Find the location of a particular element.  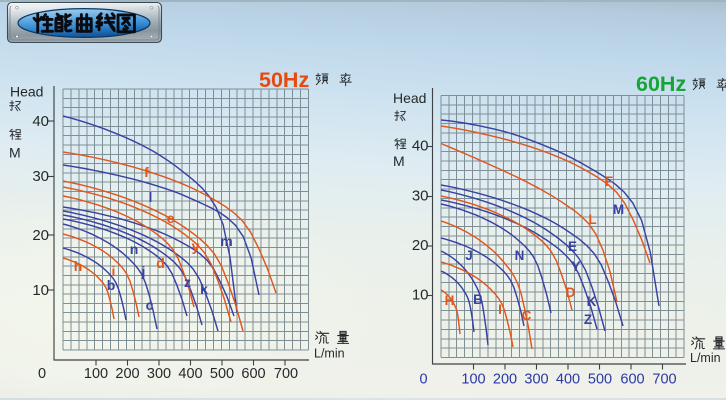

svg-text: l is located at coordinates (151, 197).